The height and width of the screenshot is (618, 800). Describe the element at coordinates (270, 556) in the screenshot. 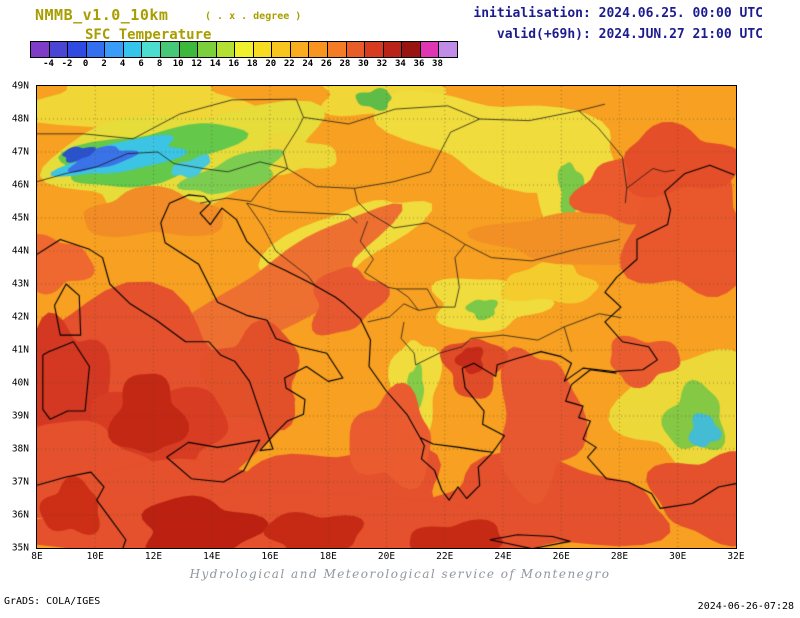

I see `lon-axis-label: 16E` at that location.